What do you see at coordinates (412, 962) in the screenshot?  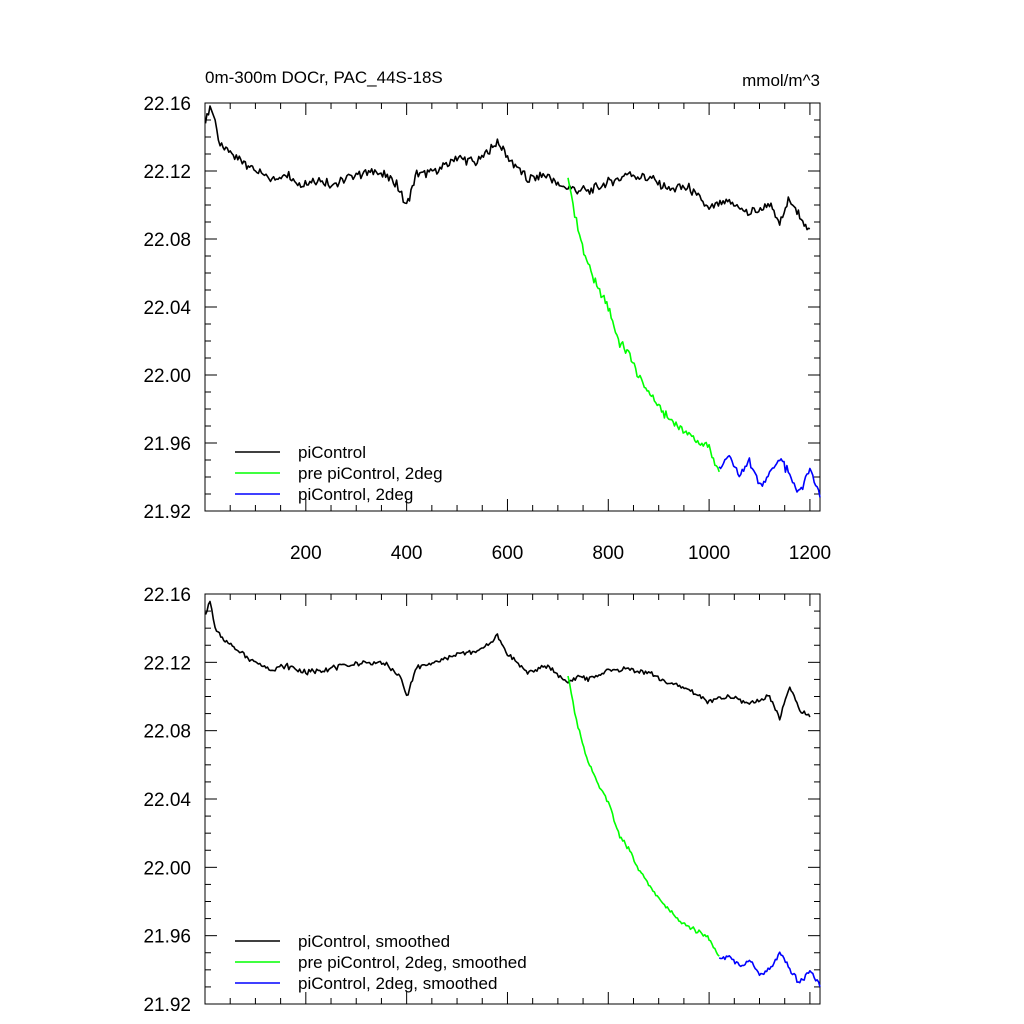 I see `legend-label: pre piControl, 2deg, smoothed` at bounding box center [412, 962].